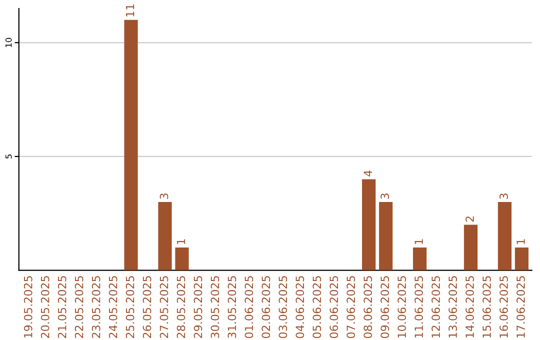 The height and width of the screenshot is (340, 540). What do you see at coordinates (470, 219) in the screenshot?
I see `data-label: 2` at bounding box center [470, 219].